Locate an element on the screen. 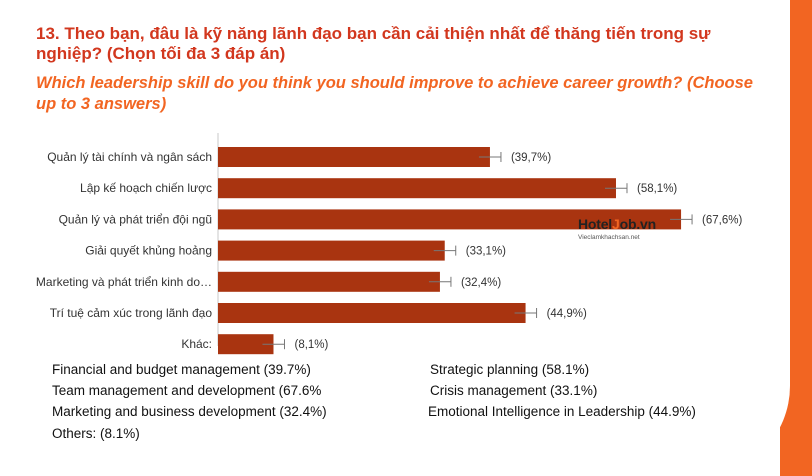  category-label: Trí tuệ cảm xúc trong lãnh đạo is located at coordinates (131, 313).